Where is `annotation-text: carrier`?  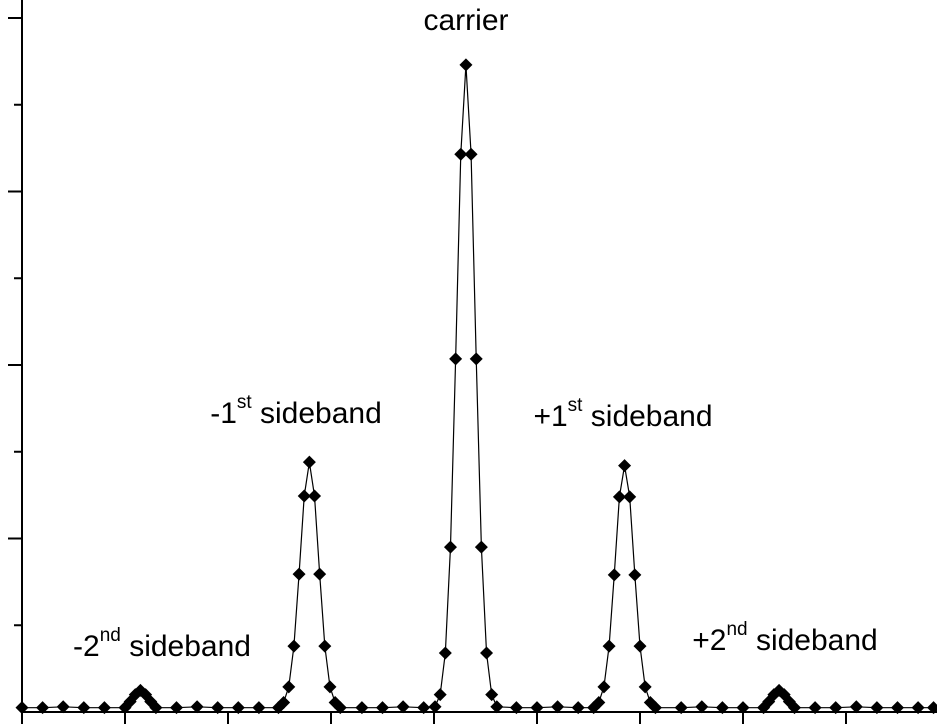 annotation-text: carrier is located at coordinates (465, 20).